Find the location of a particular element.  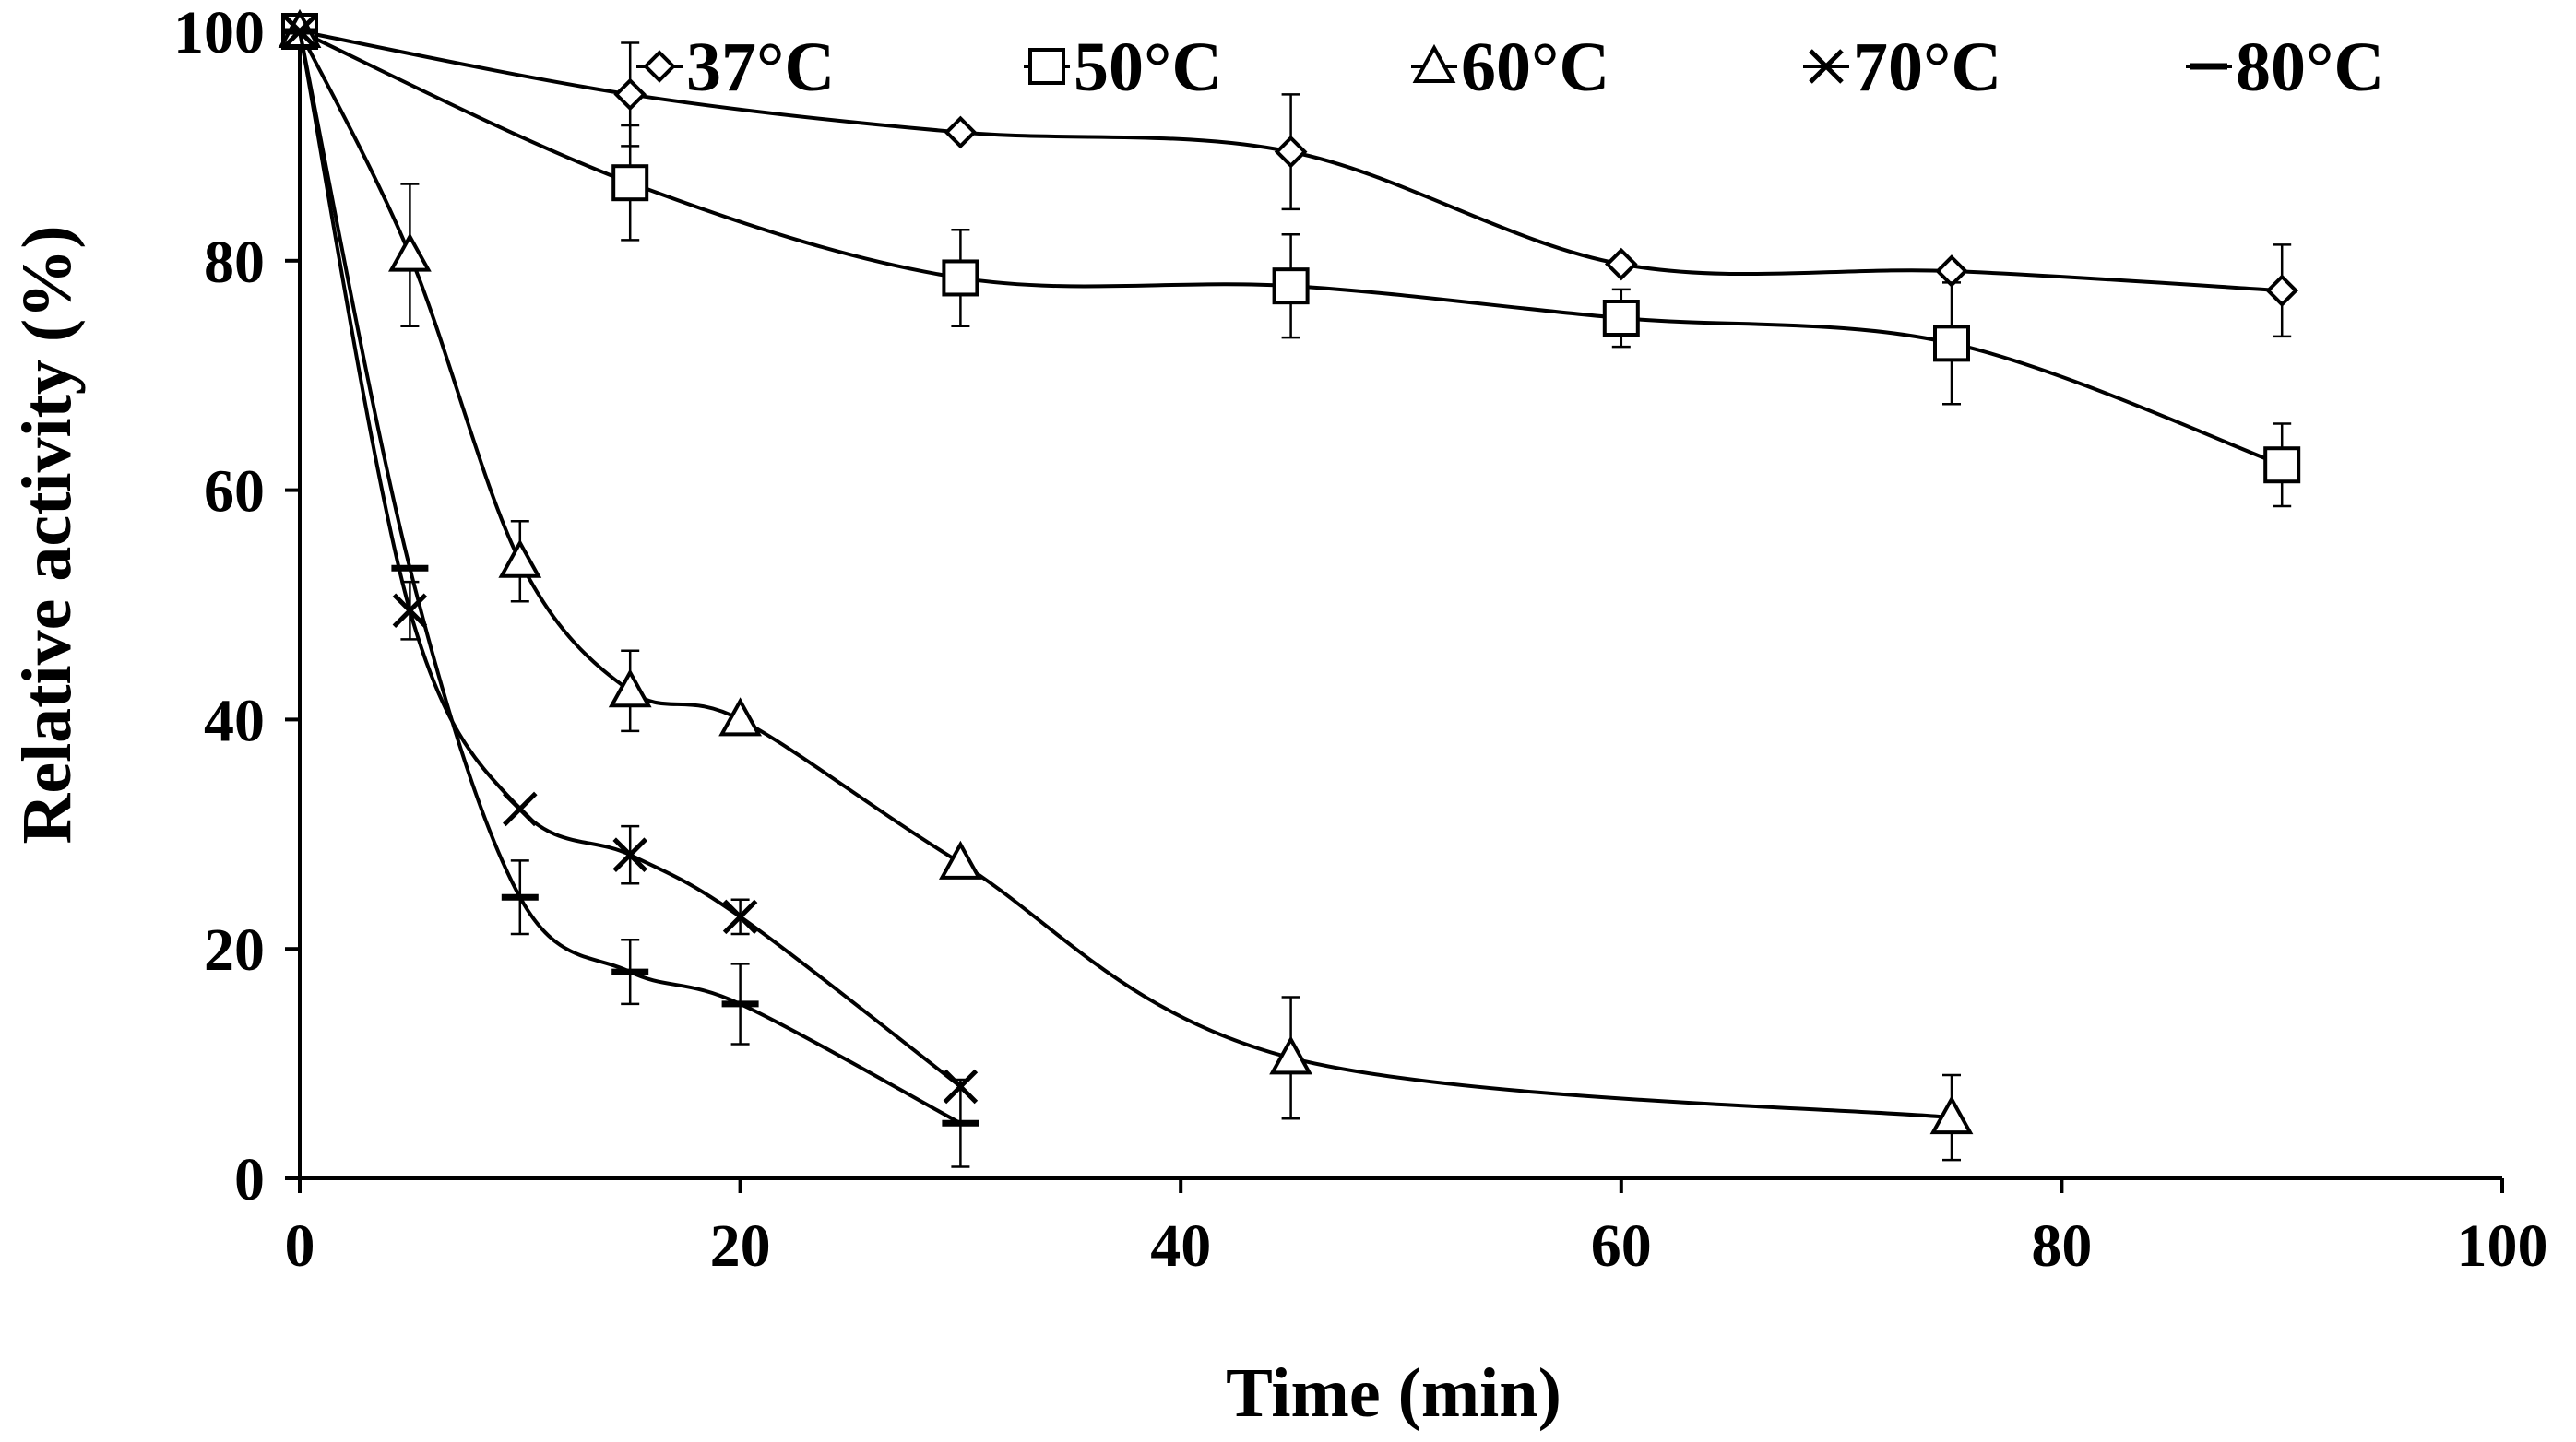

x-tick-label: 40 is located at coordinates (1180, 1246).